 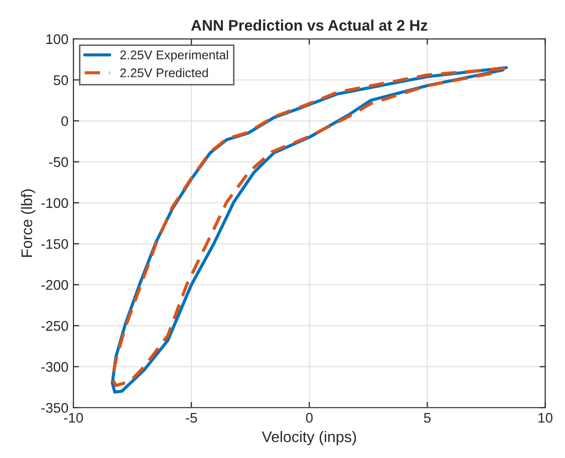 What do you see at coordinates (28, 223) in the screenshot?
I see `y-axis-title: Force (lbf)` at bounding box center [28, 223].